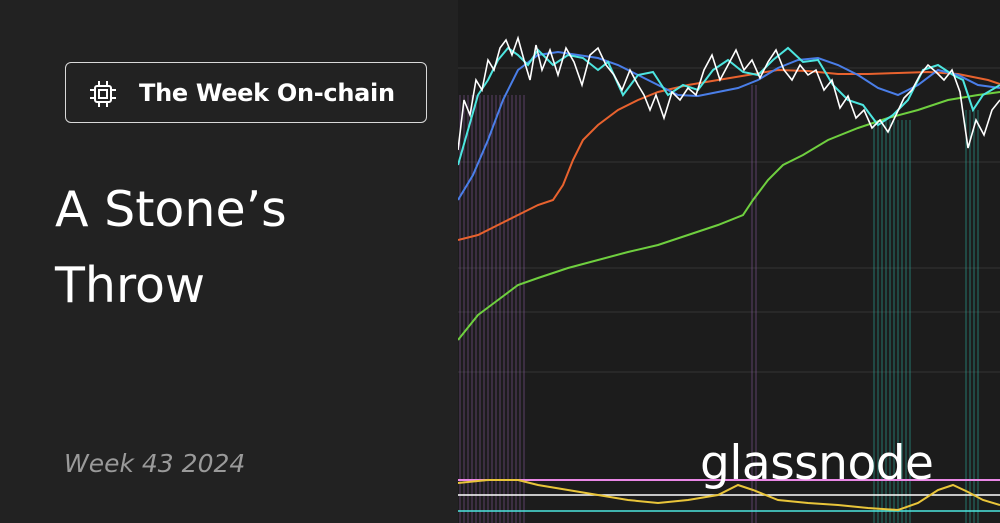  I want to click on title-line-1: A Stone’s, so click(171, 209).